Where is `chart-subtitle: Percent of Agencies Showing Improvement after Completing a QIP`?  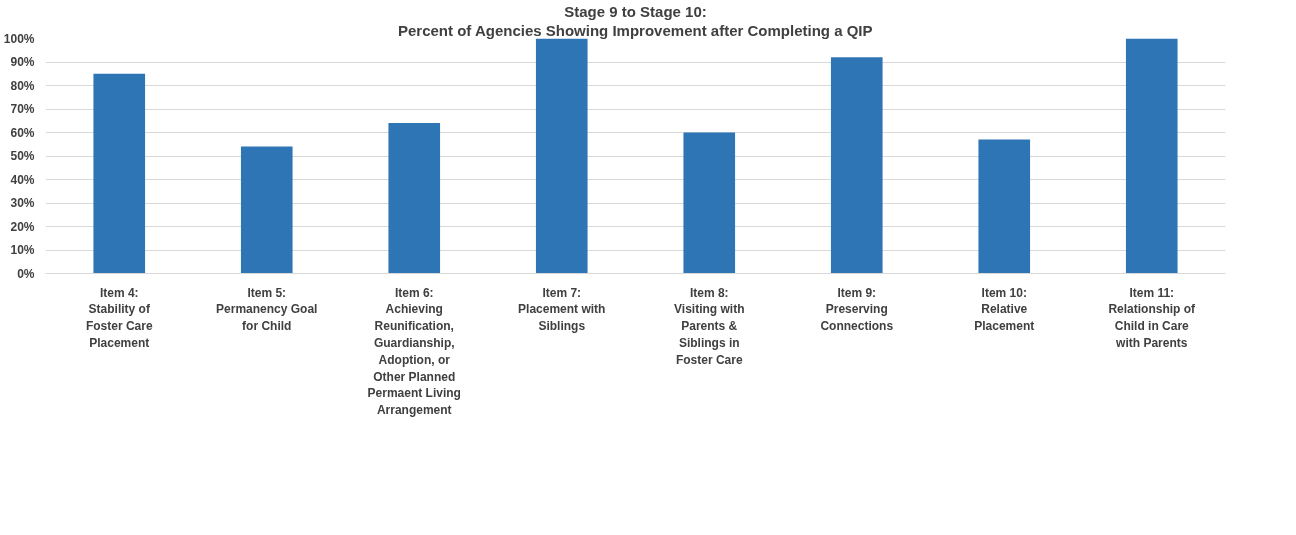 chart-subtitle: Percent of Agencies Showing Improvement after Completing a QIP is located at coordinates (635, 30).